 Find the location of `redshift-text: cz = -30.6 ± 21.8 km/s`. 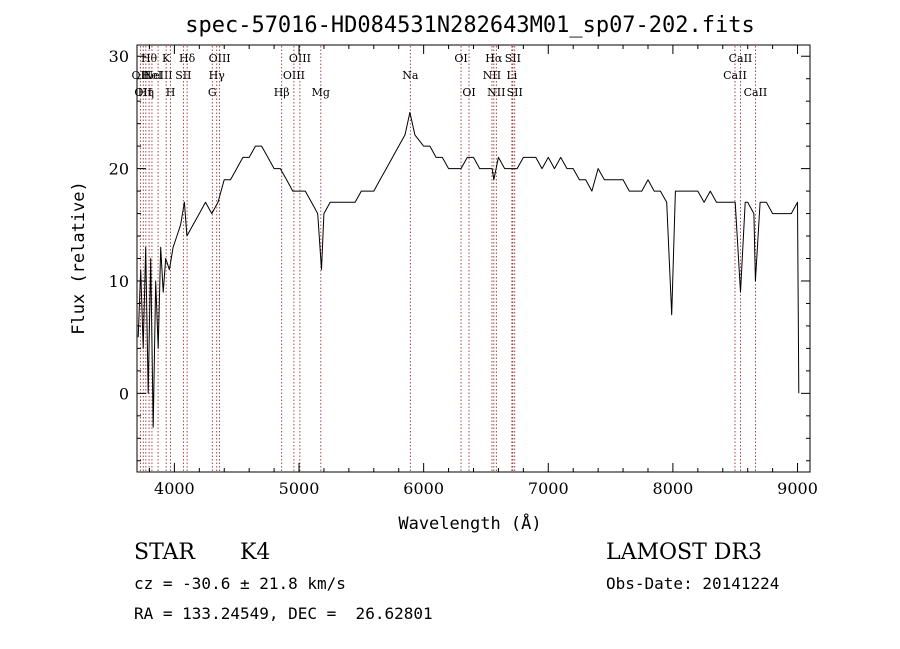

redshift-text: cz = -30.6 ± 21.8 km/s is located at coordinates (240, 583).